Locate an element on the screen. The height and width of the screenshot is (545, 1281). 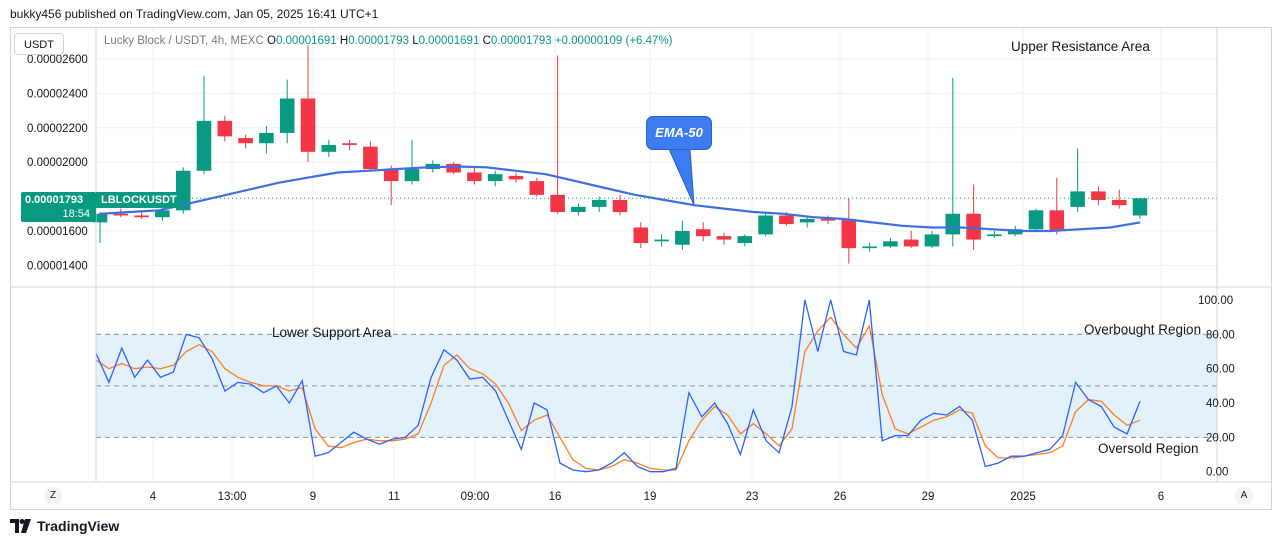
x-tick-label: 9 is located at coordinates (313, 497).